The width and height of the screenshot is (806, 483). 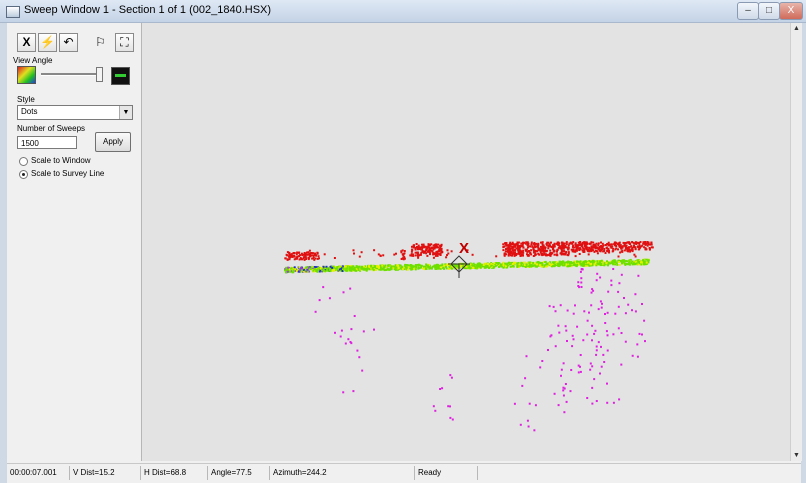 What do you see at coordinates (68, 173) in the screenshot?
I see `scale-to-survey-label: Scale to Survey Line` at bounding box center [68, 173].